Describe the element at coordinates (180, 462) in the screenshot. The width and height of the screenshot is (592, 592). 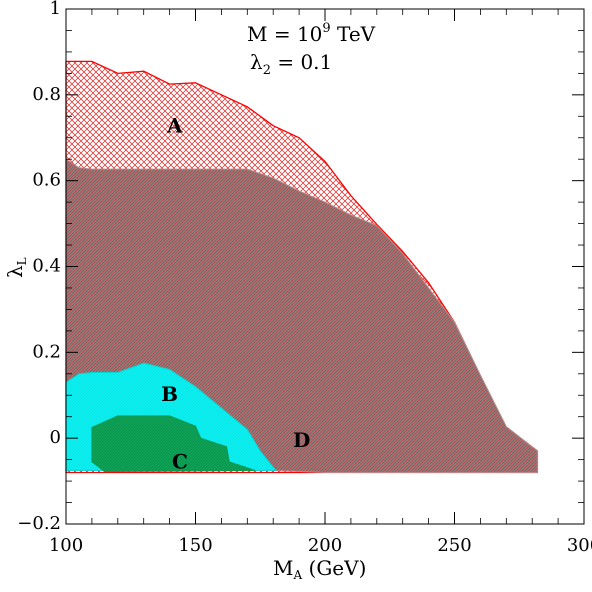
I see `region-C-label: C` at that location.